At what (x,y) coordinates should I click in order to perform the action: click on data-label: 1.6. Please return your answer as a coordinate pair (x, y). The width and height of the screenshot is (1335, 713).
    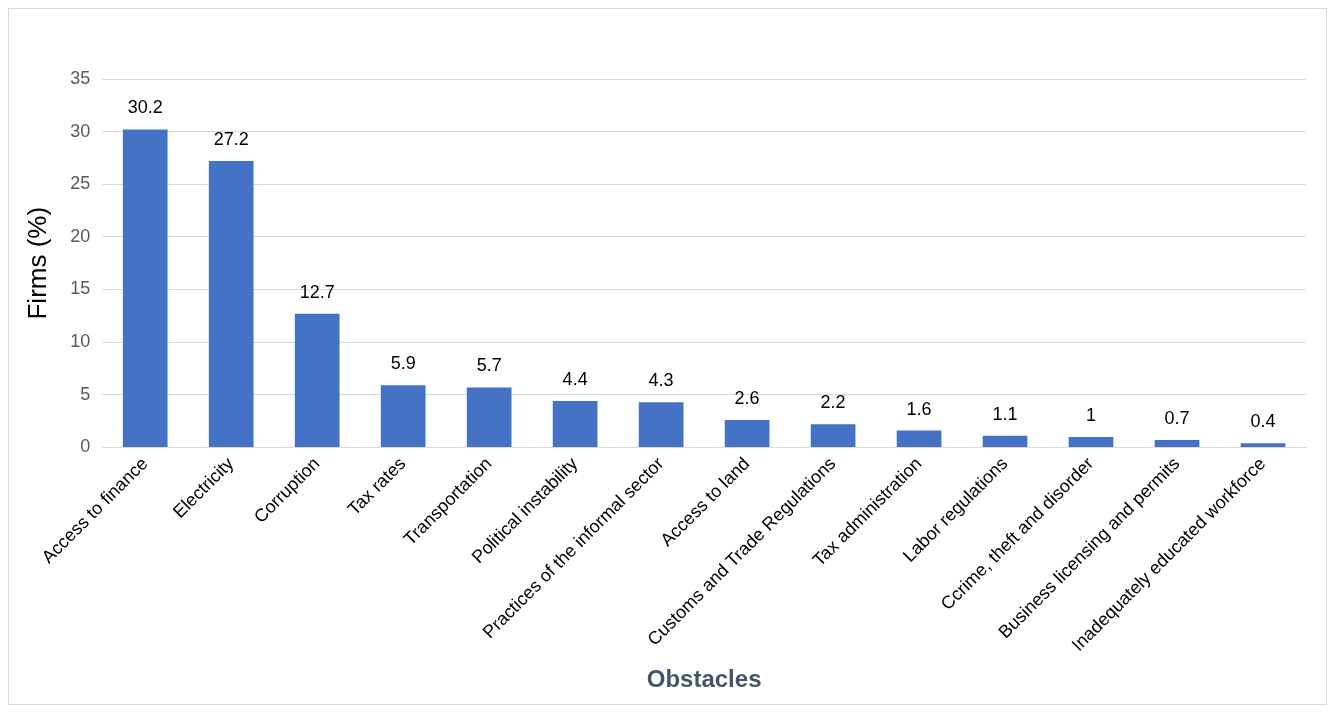
    Looking at the image, I should click on (919, 408).